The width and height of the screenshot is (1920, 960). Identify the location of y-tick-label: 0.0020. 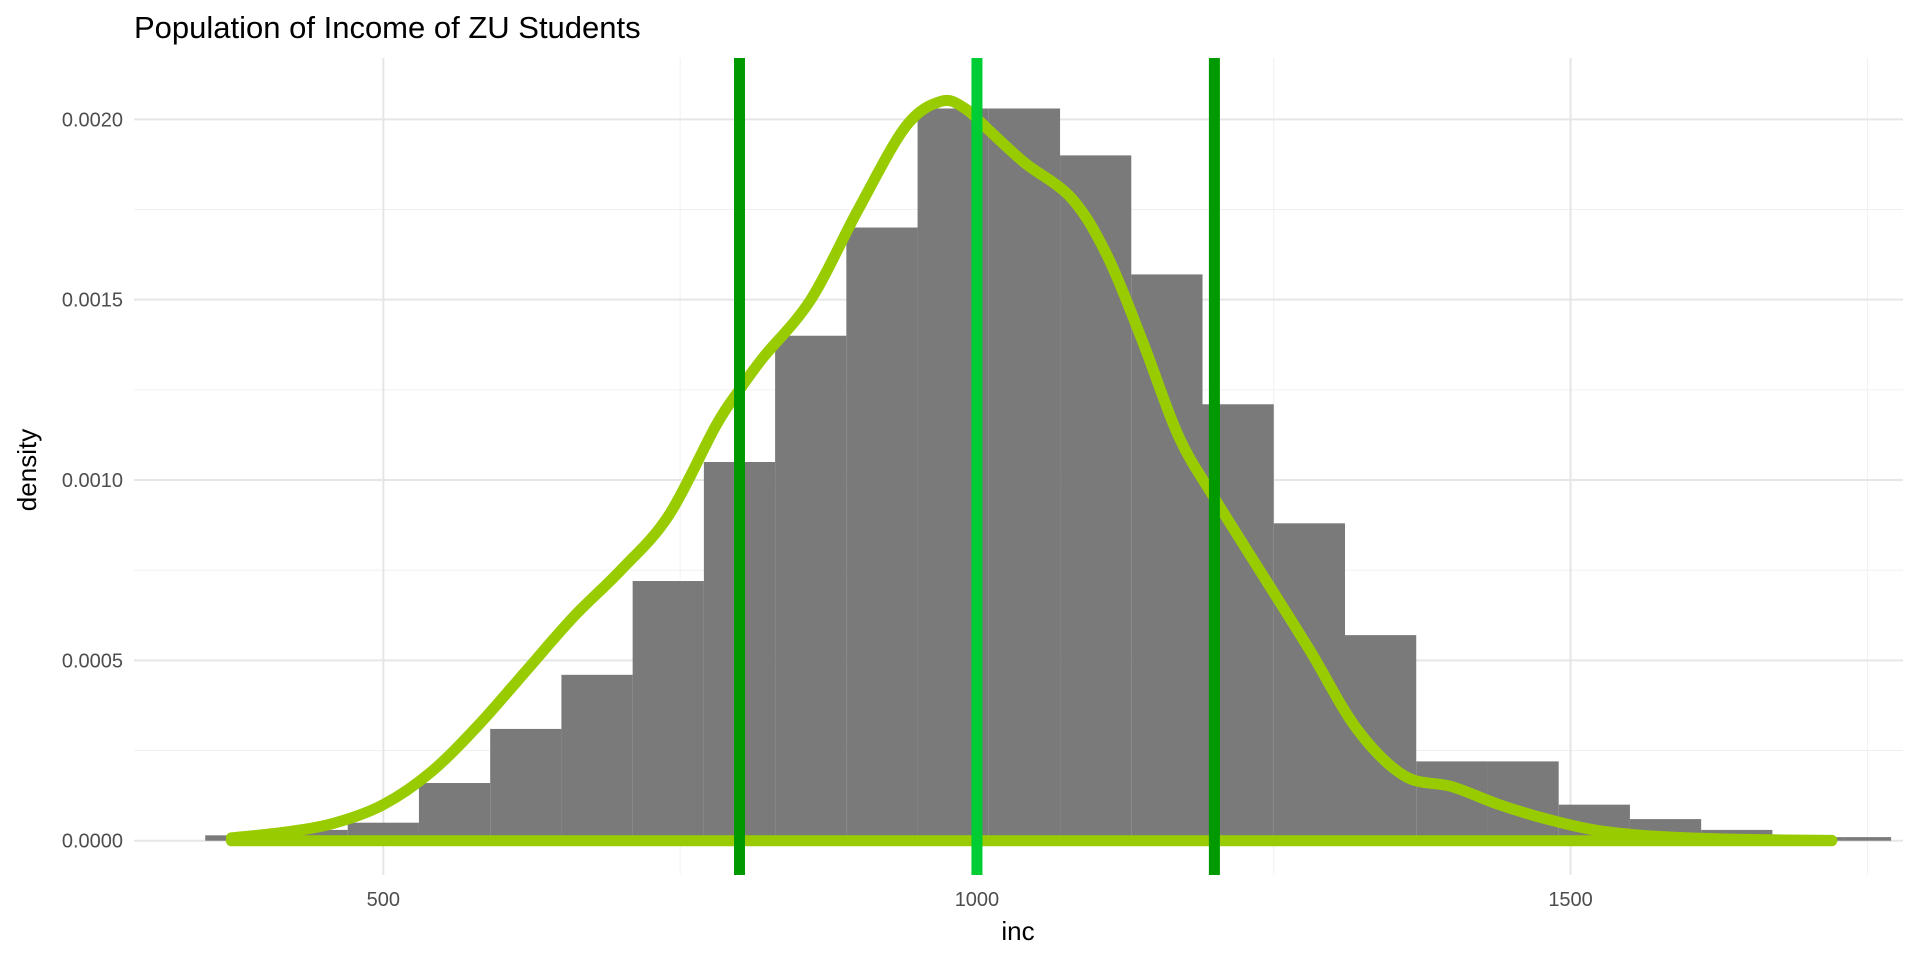
(92, 120).